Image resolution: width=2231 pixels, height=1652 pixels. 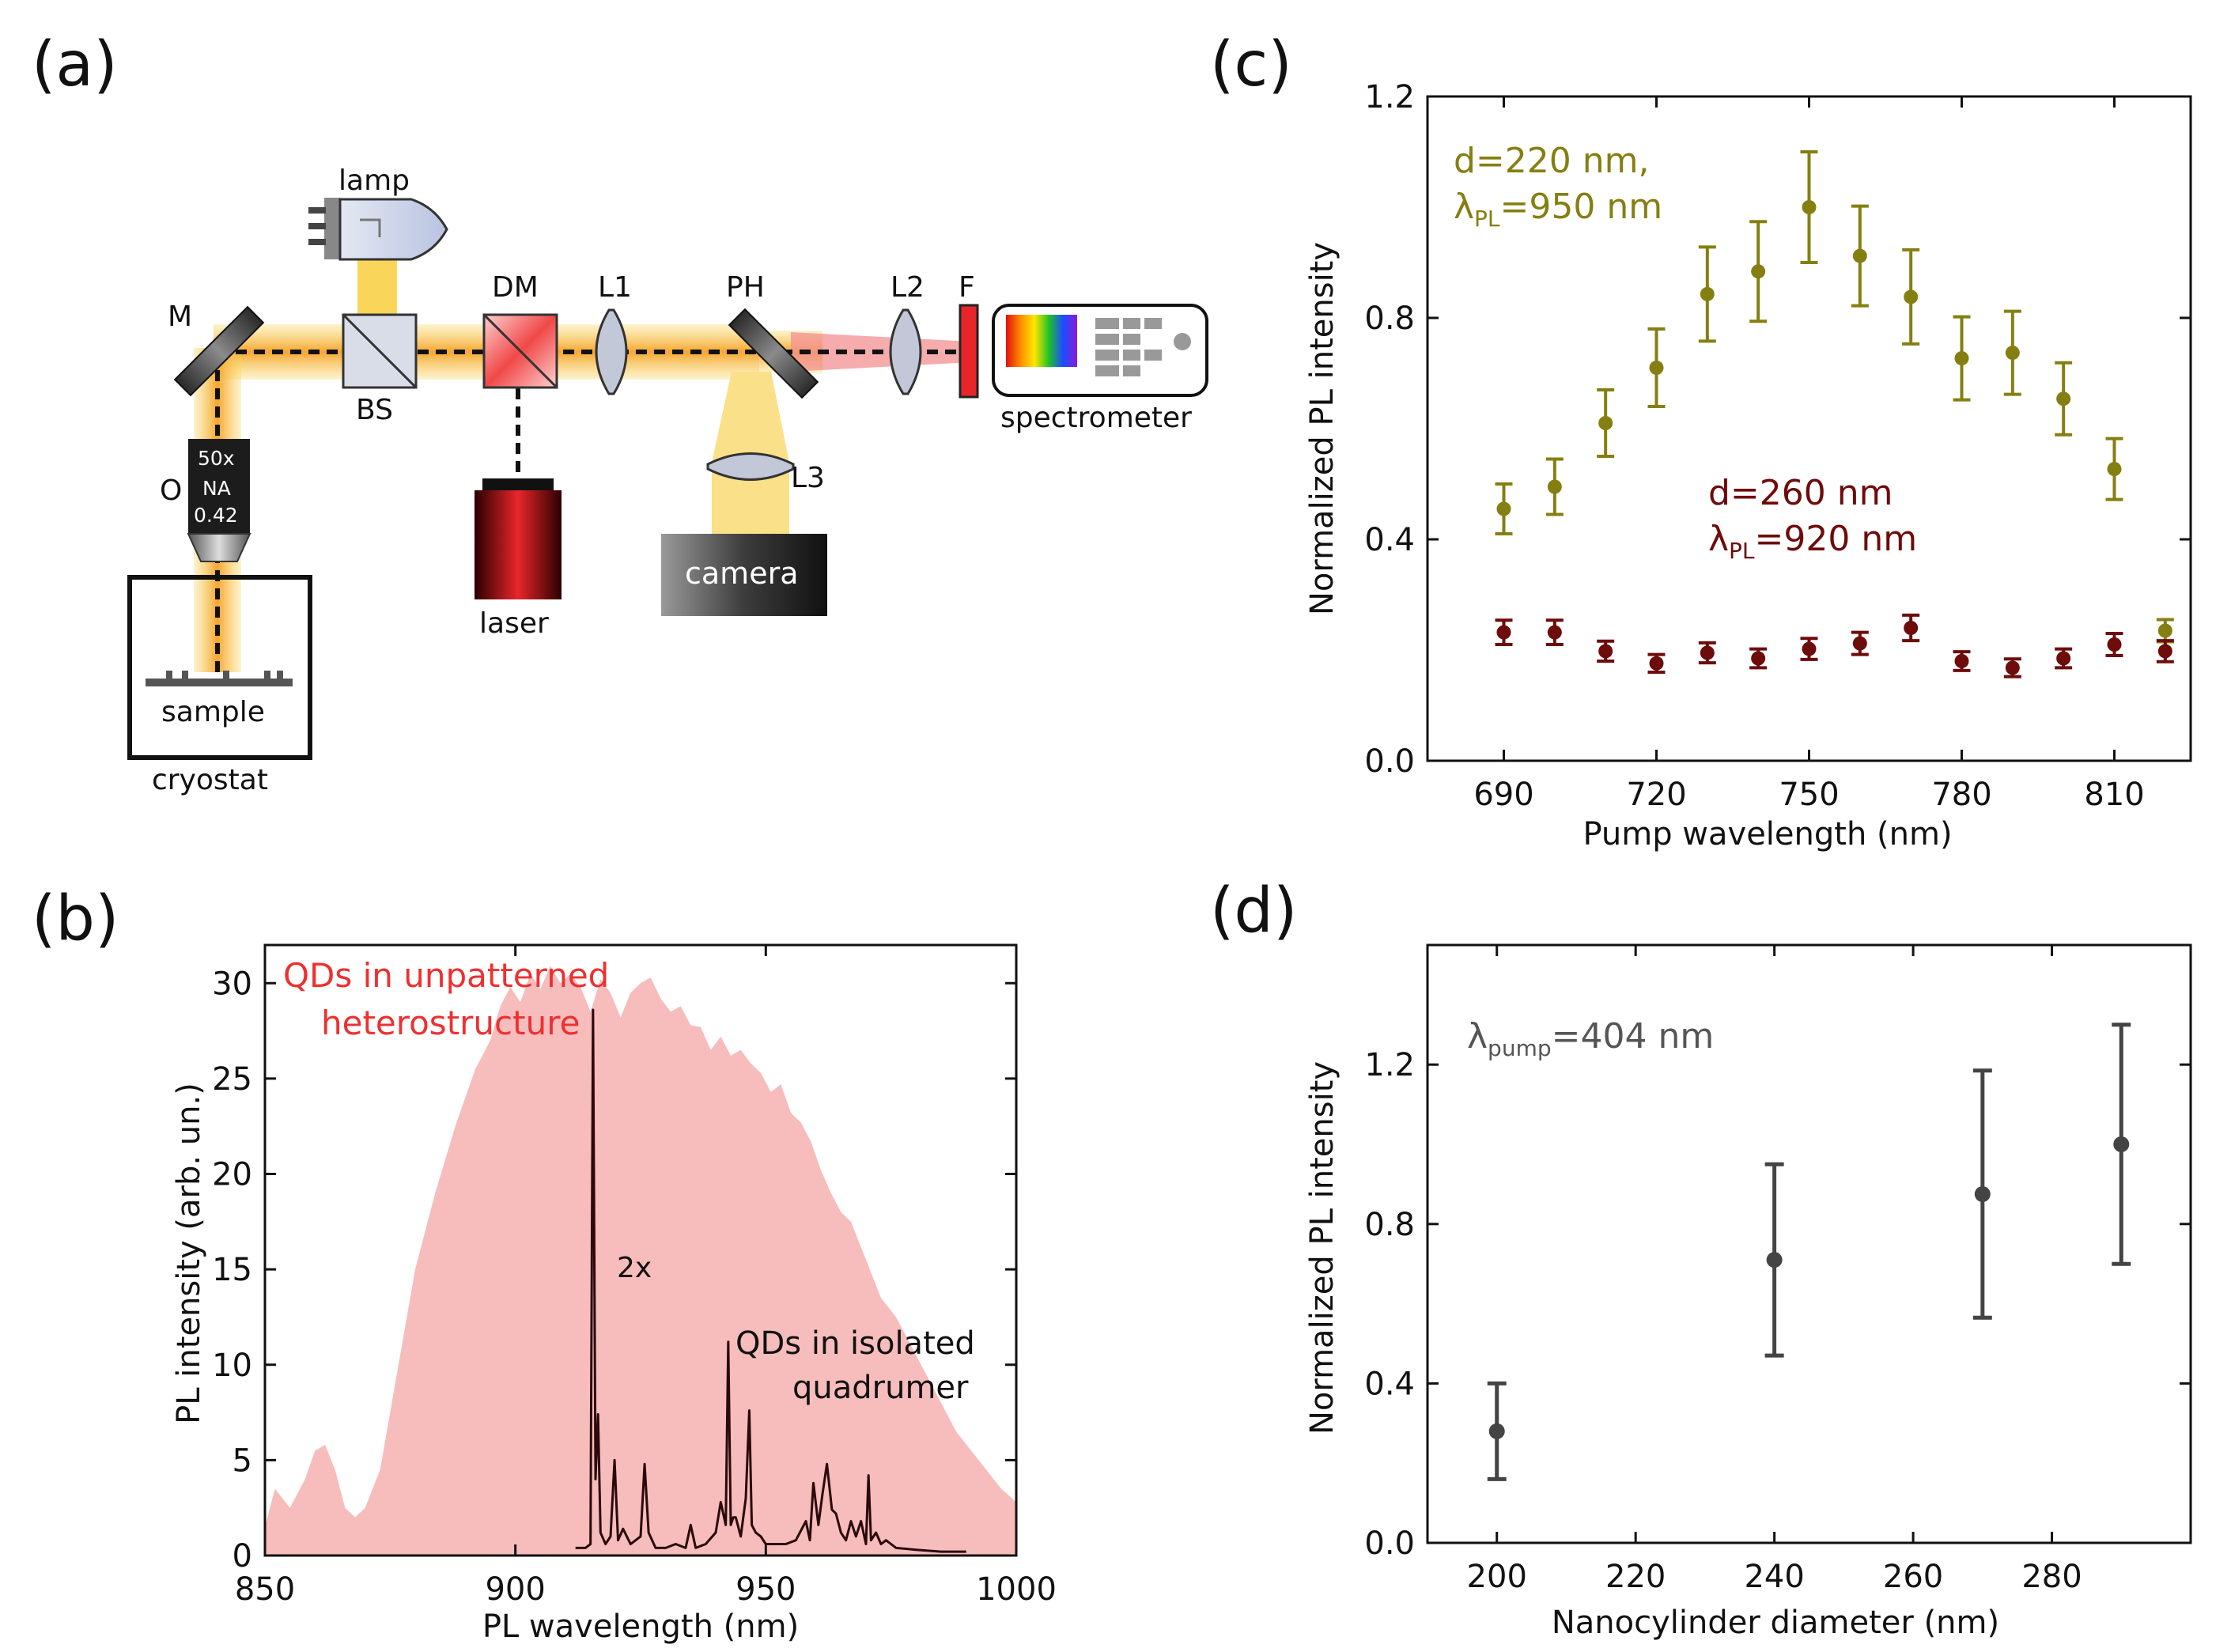 I want to click on spectrometer-label: spectrometer, so click(x=1096, y=418).